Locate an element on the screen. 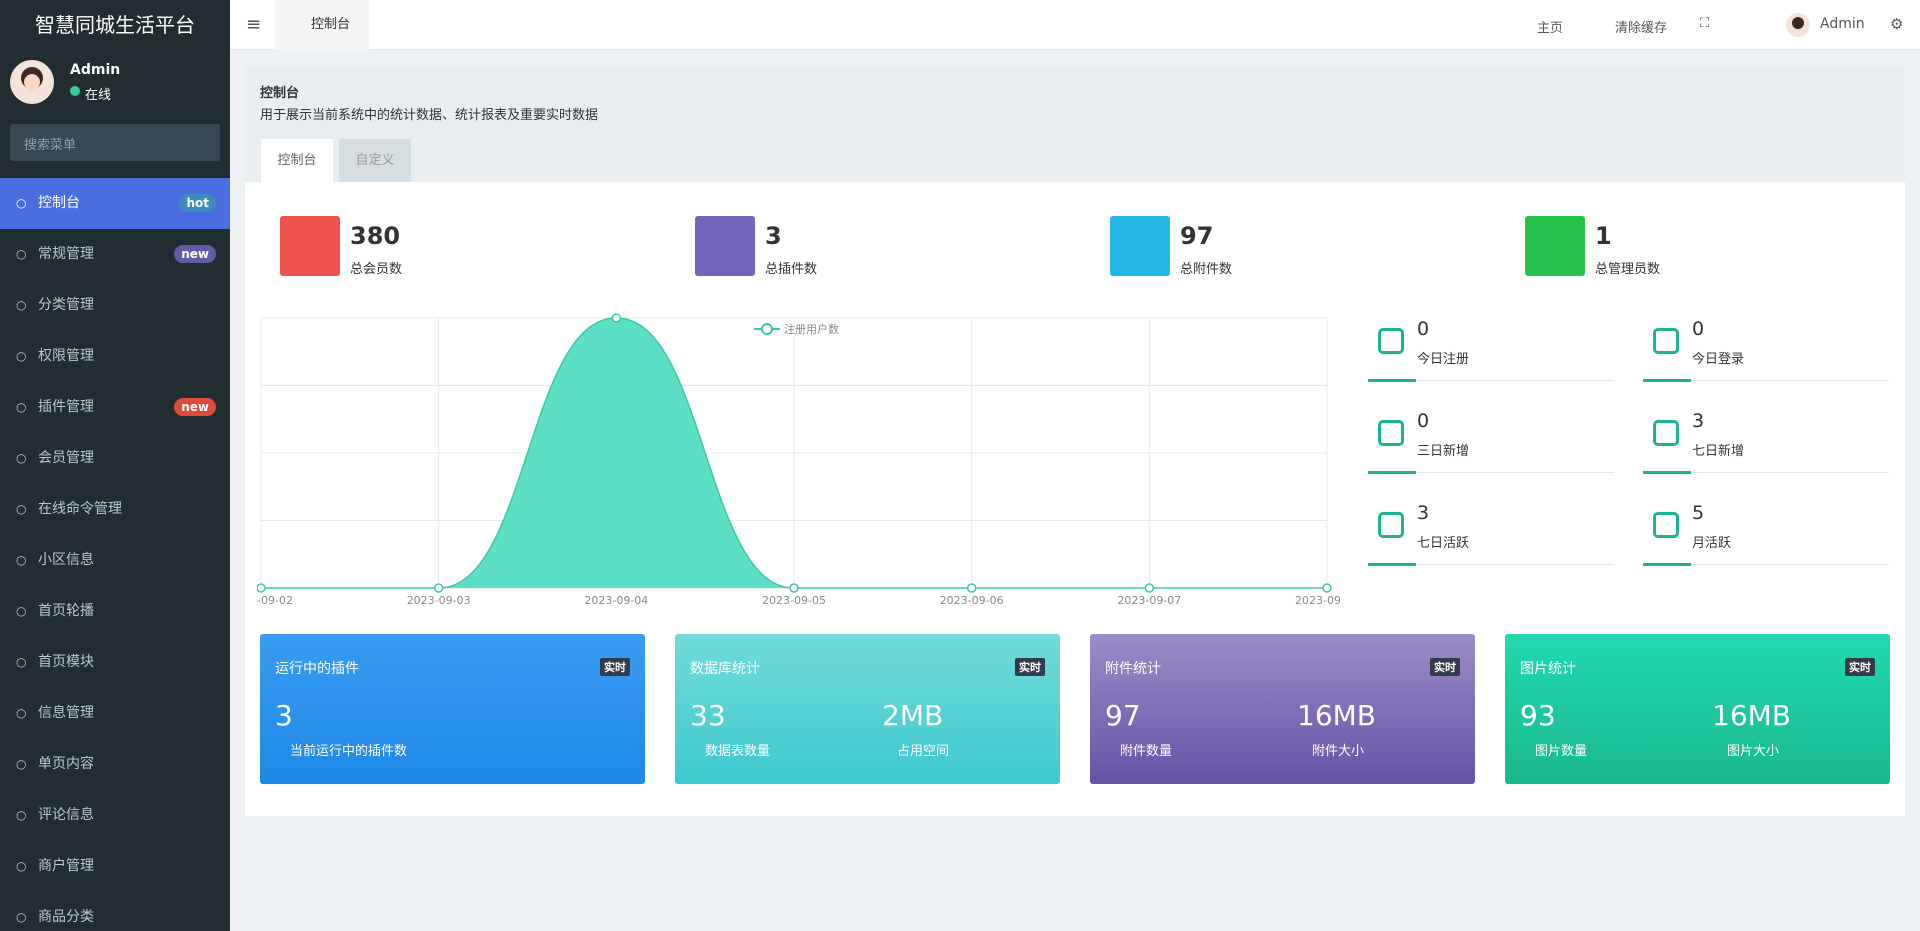  stat-label: 总插件数 is located at coordinates (791, 269).